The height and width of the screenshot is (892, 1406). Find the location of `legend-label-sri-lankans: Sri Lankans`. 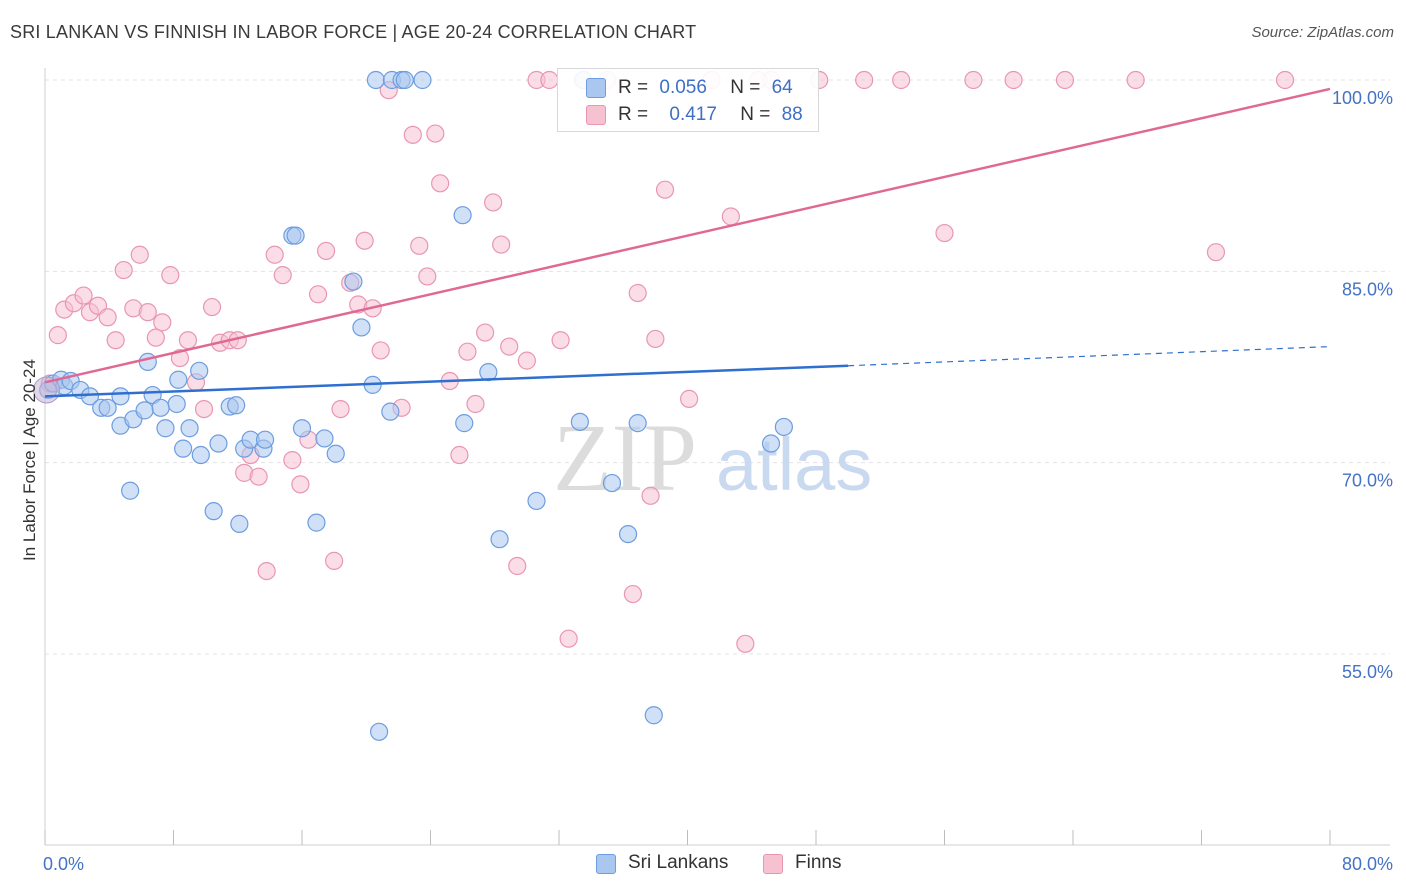

legend-label-sri-lankans: Sri Lankans is located at coordinates (678, 862).